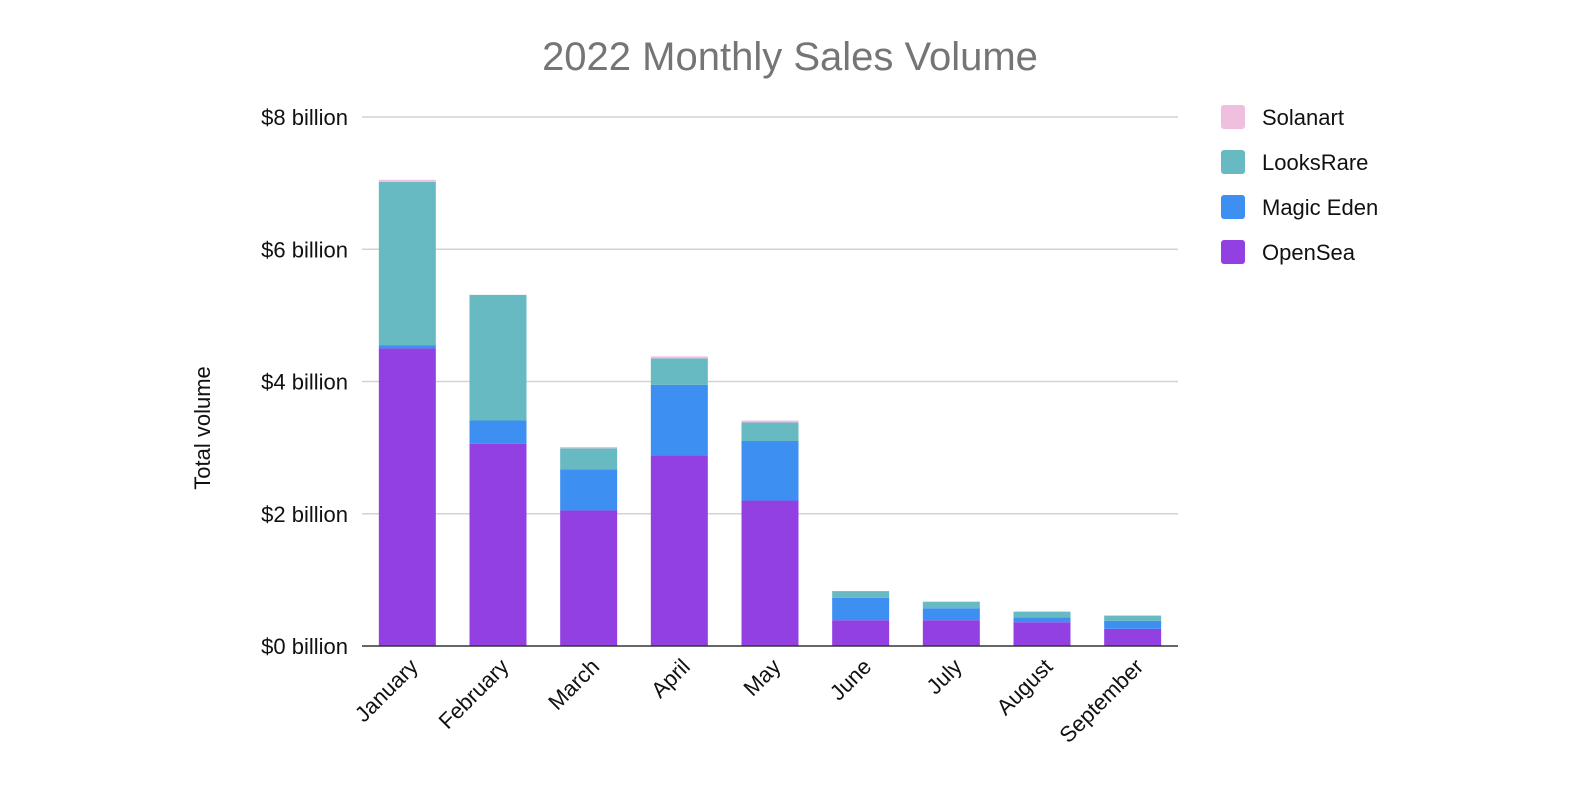 The width and height of the screenshot is (1576, 791). What do you see at coordinates (1042, 634) in the screenshot?
I see `bar-segment-opensea-august` at bounding box center [1042, 634].